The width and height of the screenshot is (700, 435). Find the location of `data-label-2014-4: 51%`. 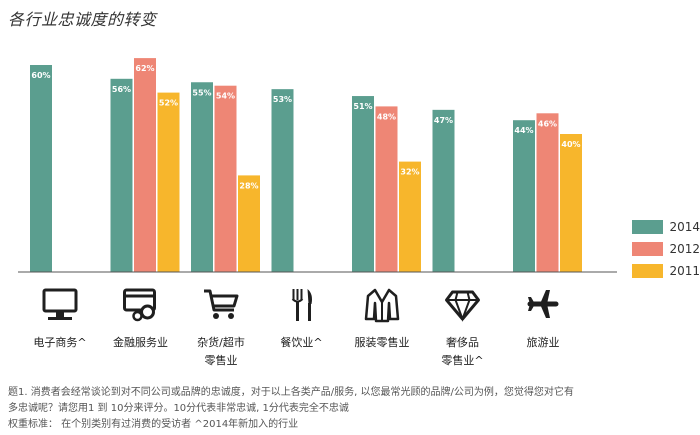

data-label-2014-4: 51% is located at coordinates (362, 106).